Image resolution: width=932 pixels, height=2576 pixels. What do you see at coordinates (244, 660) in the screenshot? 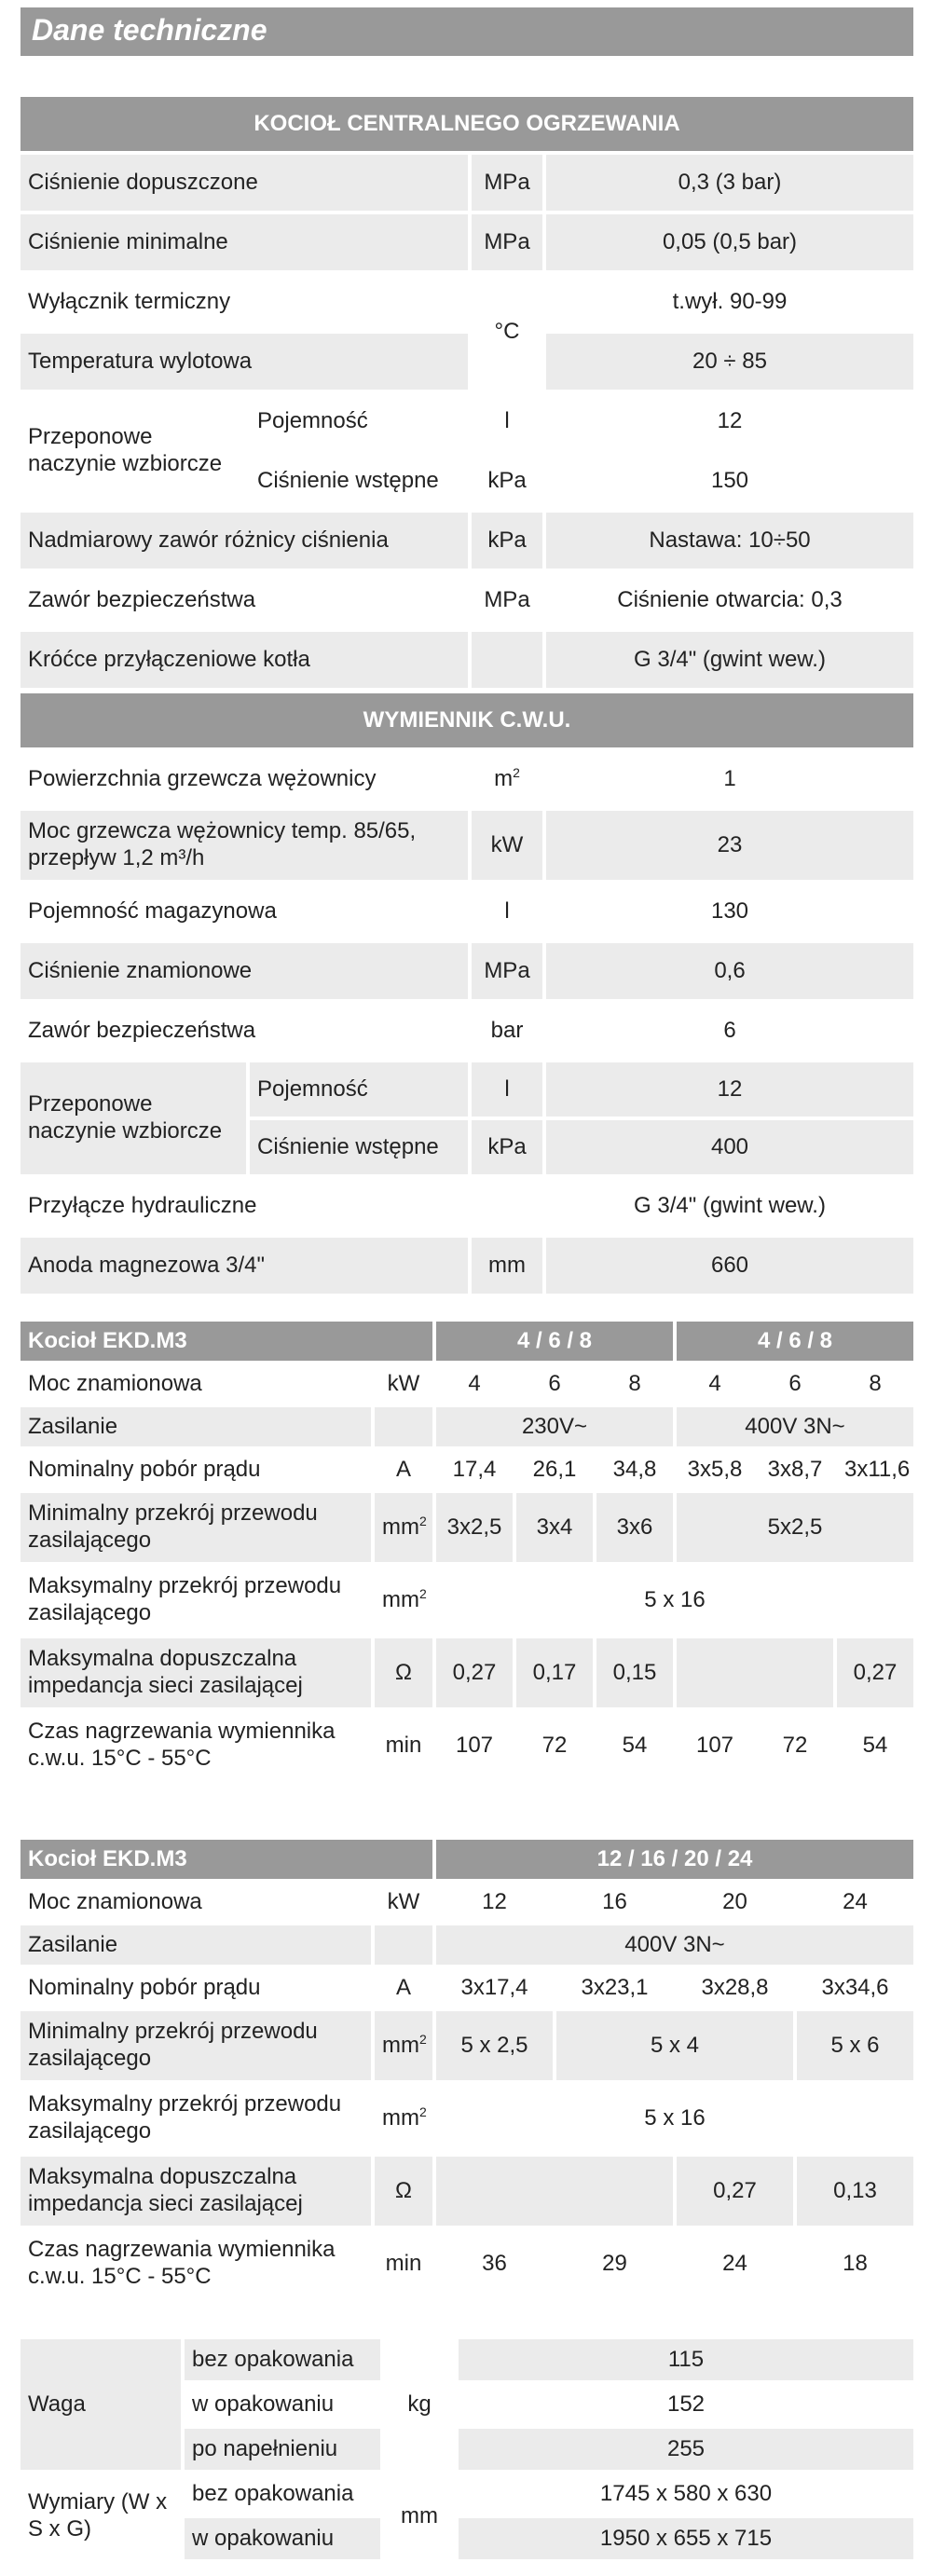
I see `row-label: Króćce przyłączeniowe kotła` at bounding box center [244, 660].